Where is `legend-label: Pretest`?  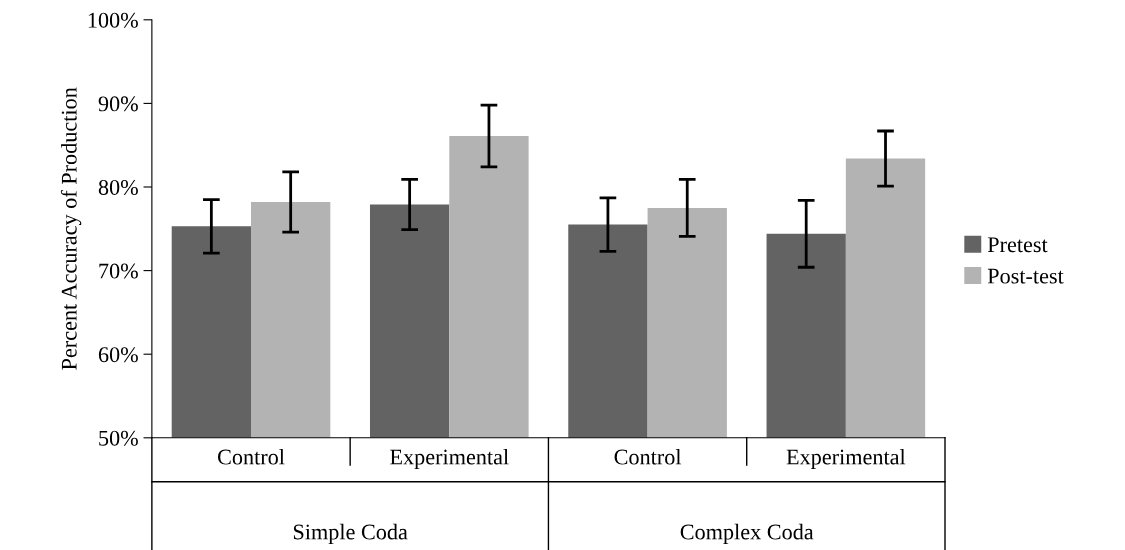 legend-label: Pretest is located at coordinates (1017, 245).